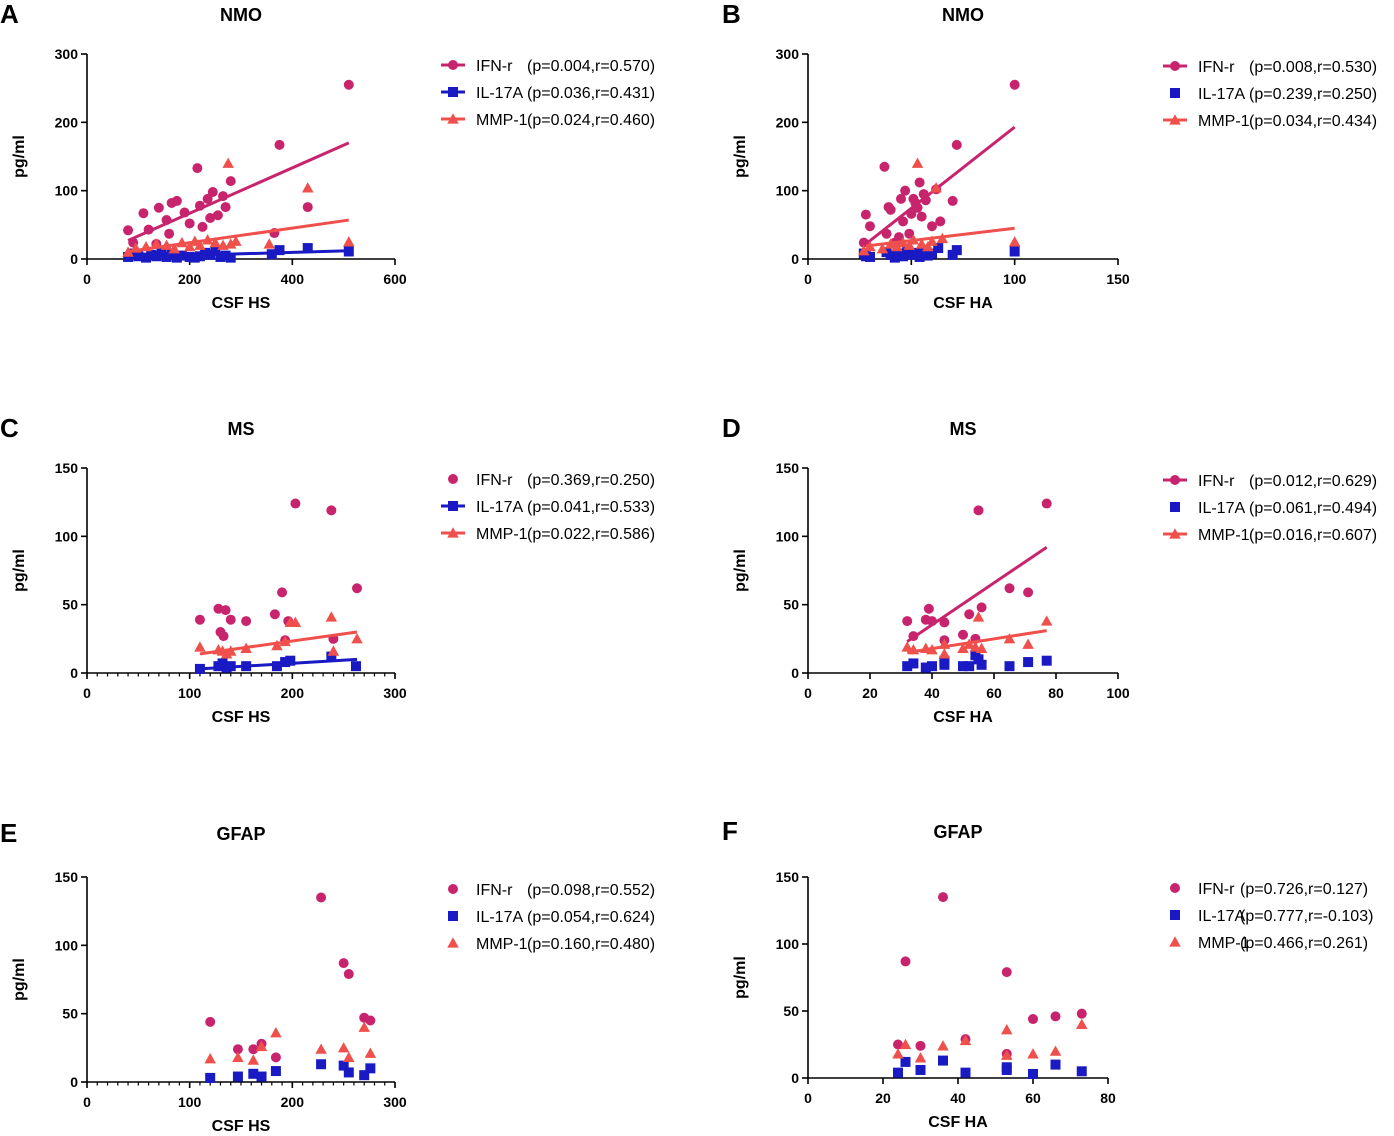 Image resolution: width=1394 pixels, height=1136 pixels. What do you see at coordinates (731, 14) in the screenshot?
I see `panel-letter: B` at bounding box center [731, 14].